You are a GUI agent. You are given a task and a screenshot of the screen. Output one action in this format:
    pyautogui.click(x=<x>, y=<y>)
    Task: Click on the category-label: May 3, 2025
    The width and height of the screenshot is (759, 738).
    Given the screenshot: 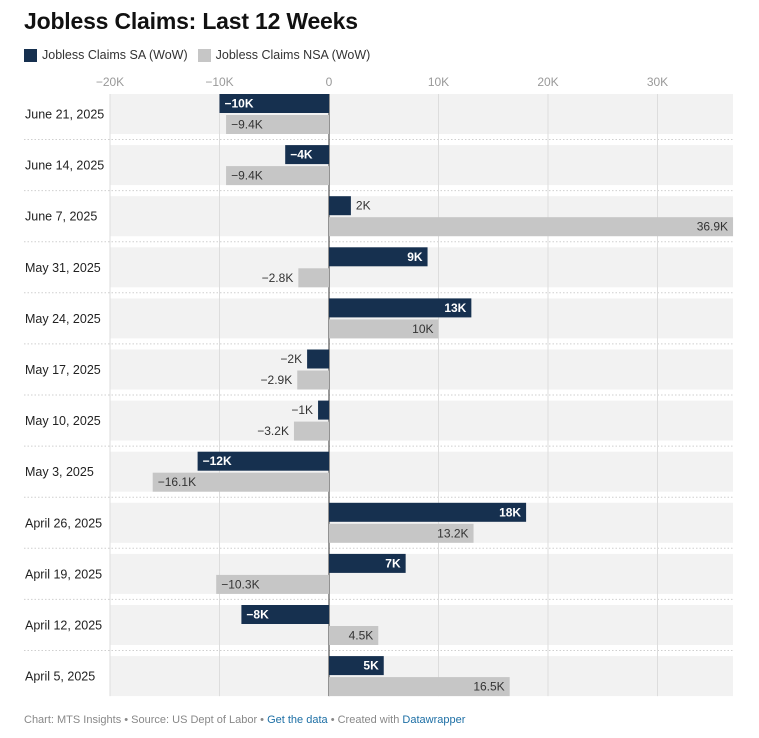 What is the action you would take?
    pyautogui.click(x=59, y=472)
    